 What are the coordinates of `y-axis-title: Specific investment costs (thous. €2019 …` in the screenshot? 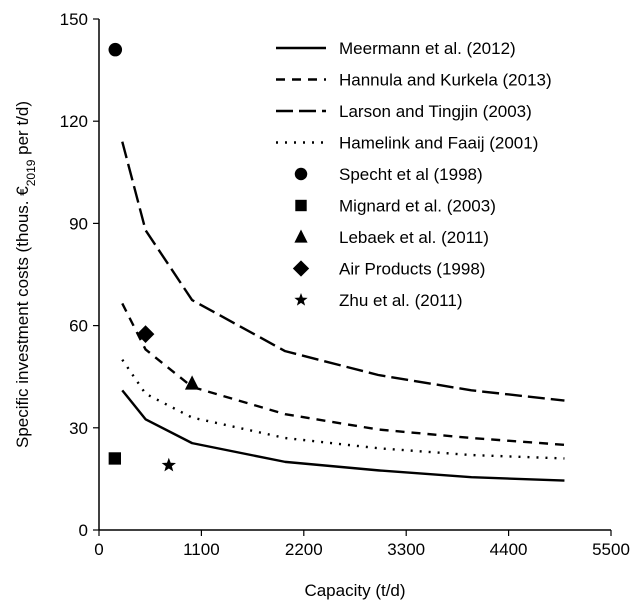 It's located at (25, 274).